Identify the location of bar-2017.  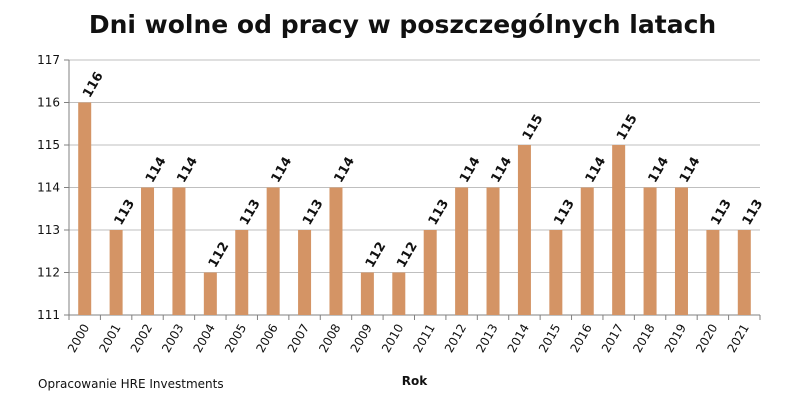
(619, 230).